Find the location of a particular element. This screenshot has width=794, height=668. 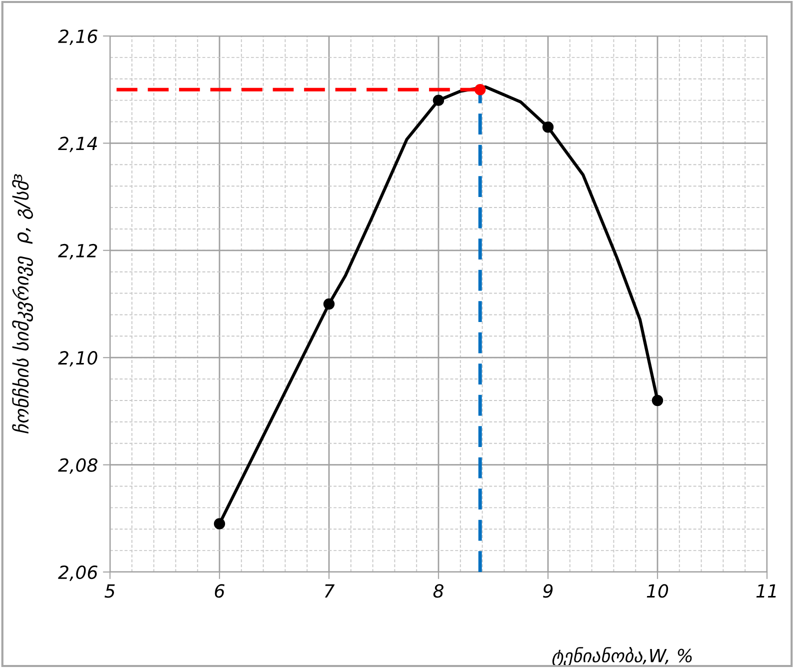

y-axis-title: ჩონჩხის სიმკვრივე ρ, გ/სმ³ is located at coordinates (22, 304).